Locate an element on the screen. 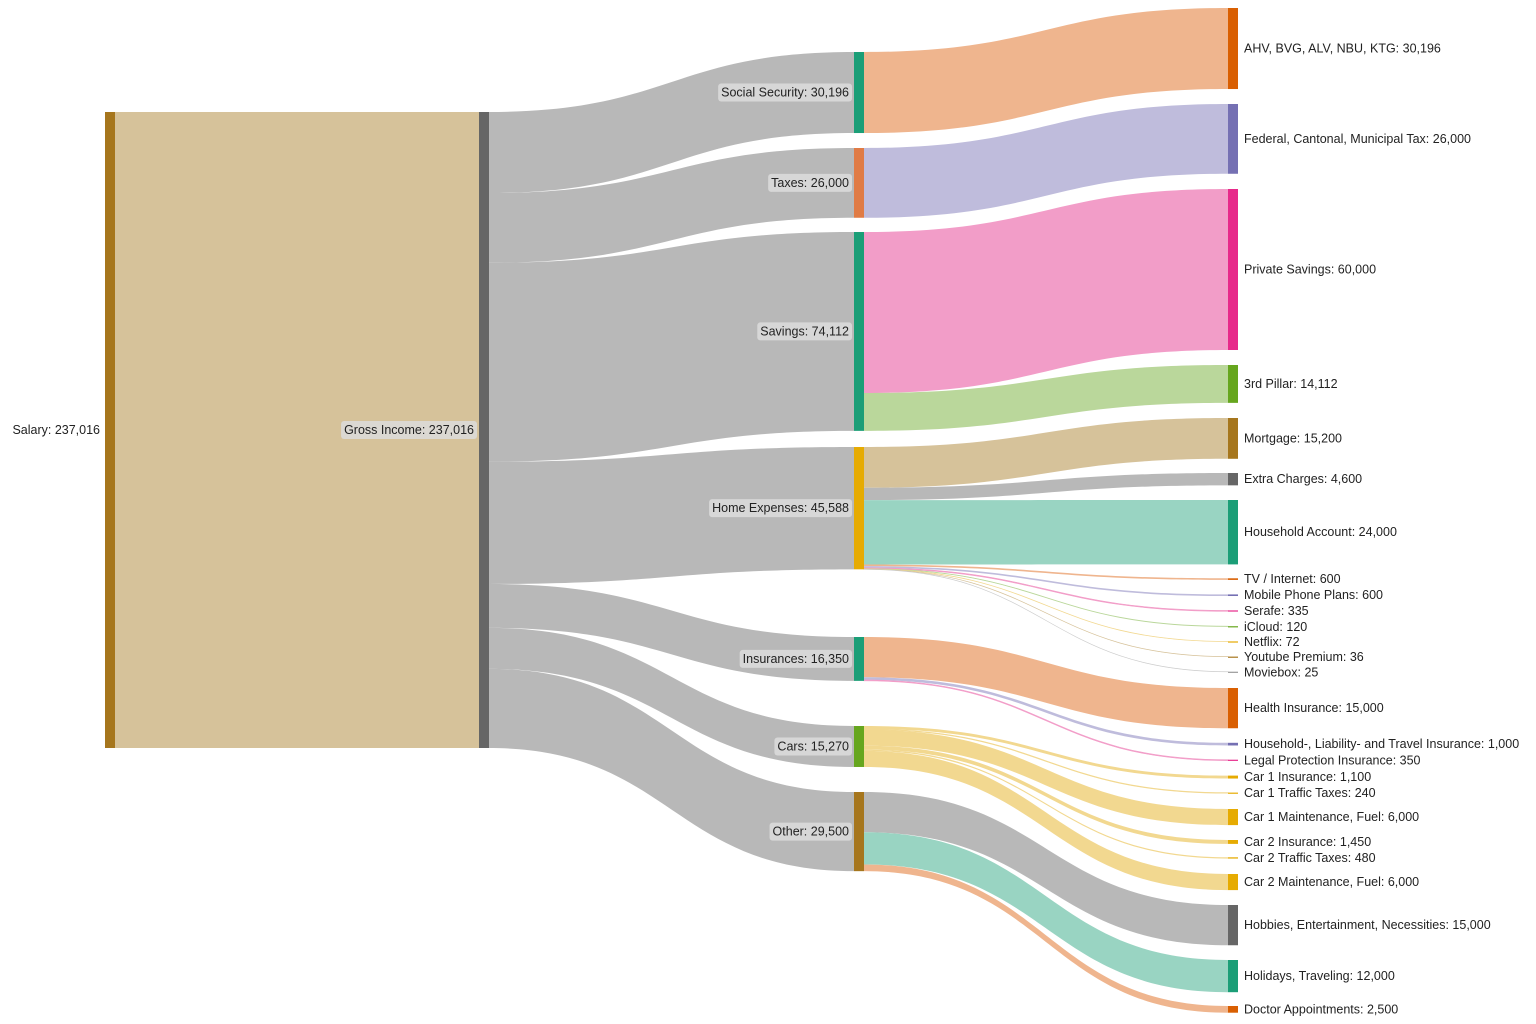  label-text-cars: Cars: 15,270 is located at coordinates (813, 746).